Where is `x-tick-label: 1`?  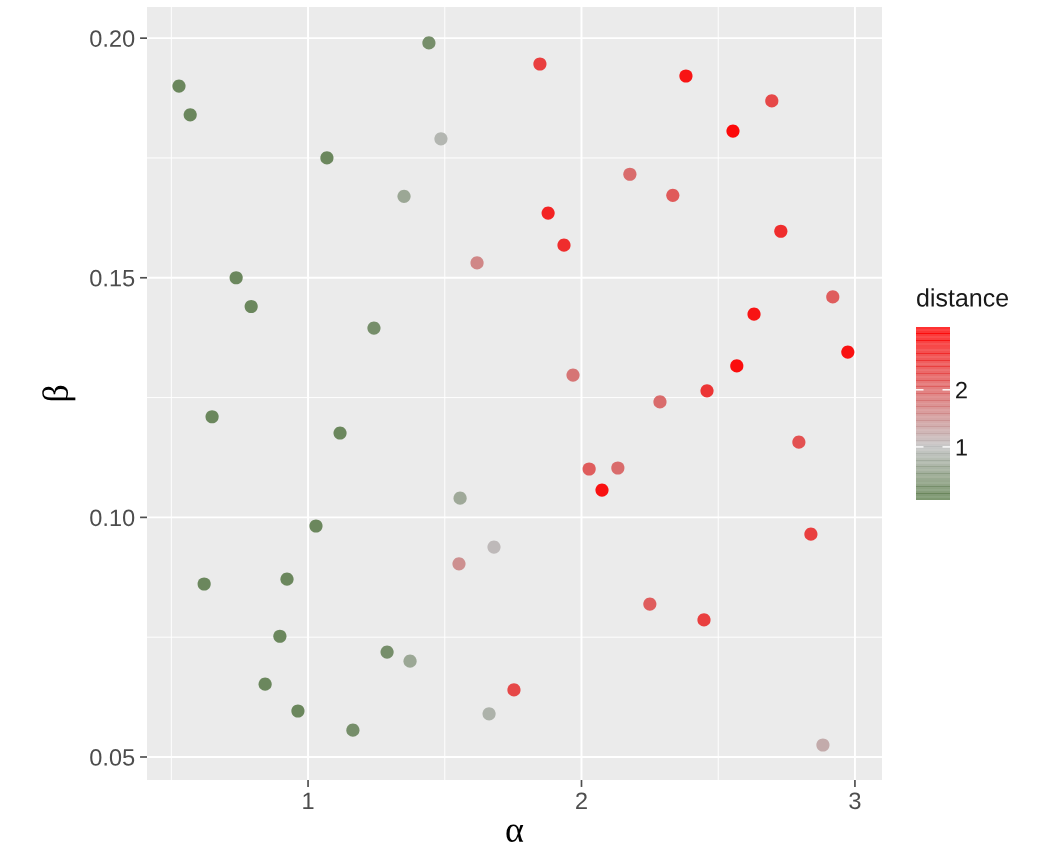
x-tick-label: 1 is located at coordinates (308, 800).